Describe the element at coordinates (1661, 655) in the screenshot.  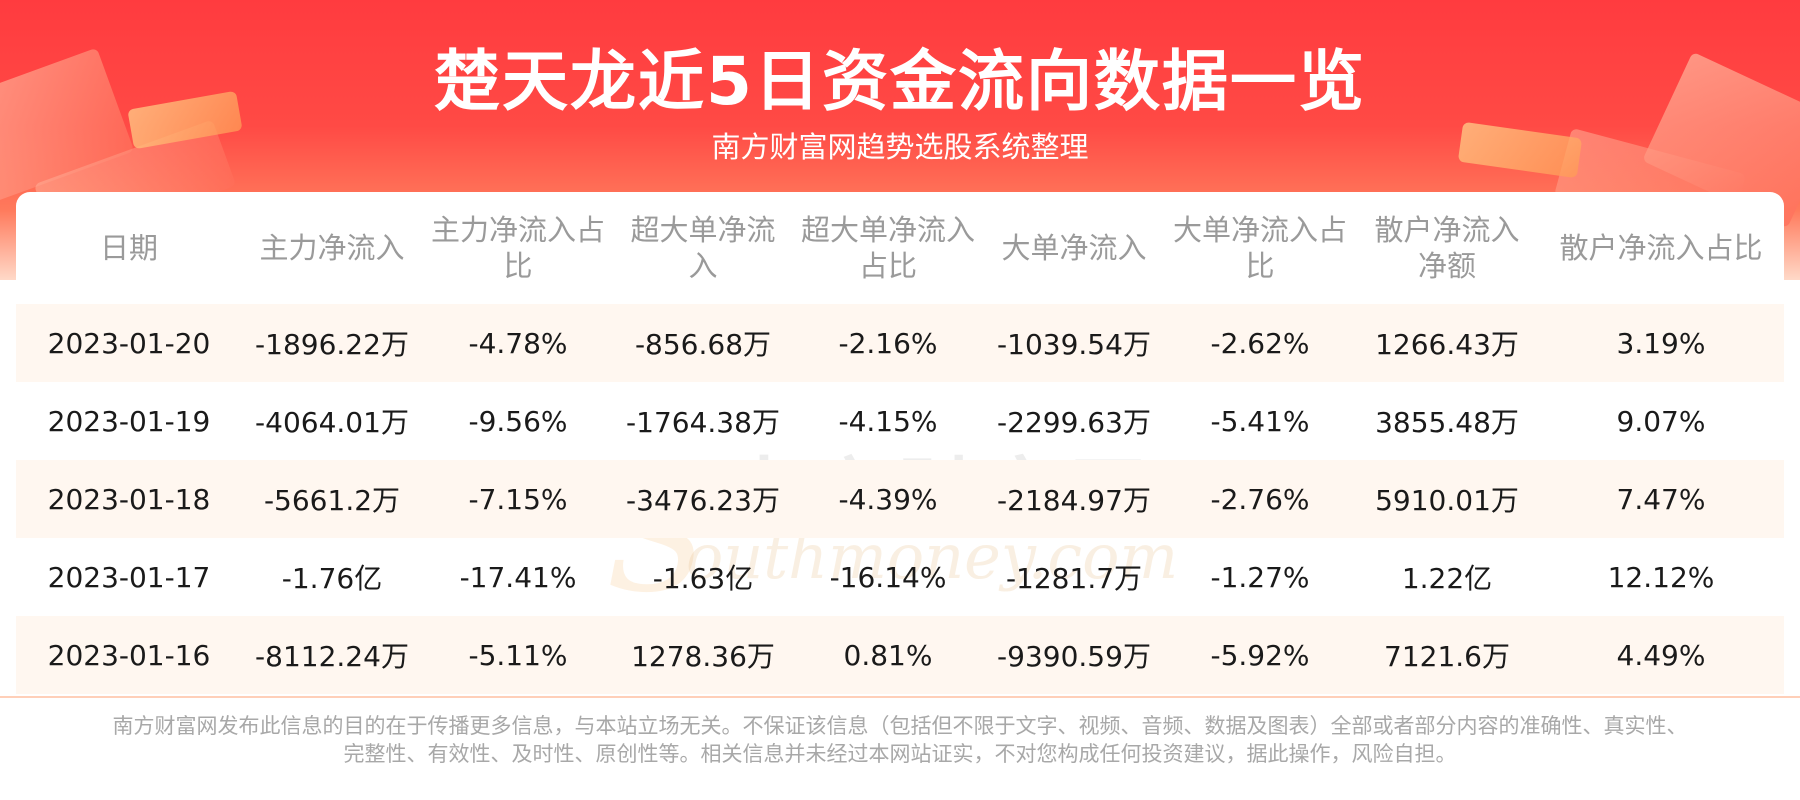
I see `cell-value: 4.49%` at that location.